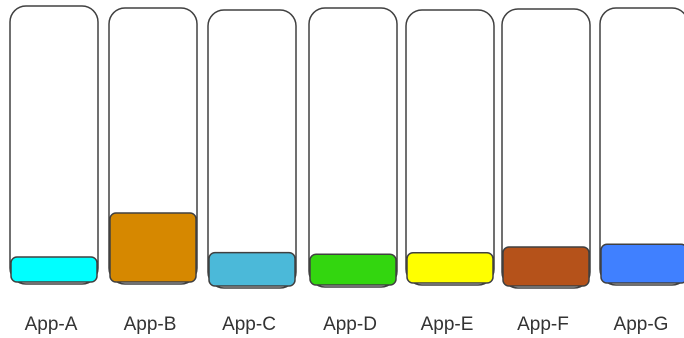 This screenshot has width=684, height=338. What do you see at coordinates (642, 263) in the screenshot?
I see `bar-app-g` at bounding box center [642, 263].